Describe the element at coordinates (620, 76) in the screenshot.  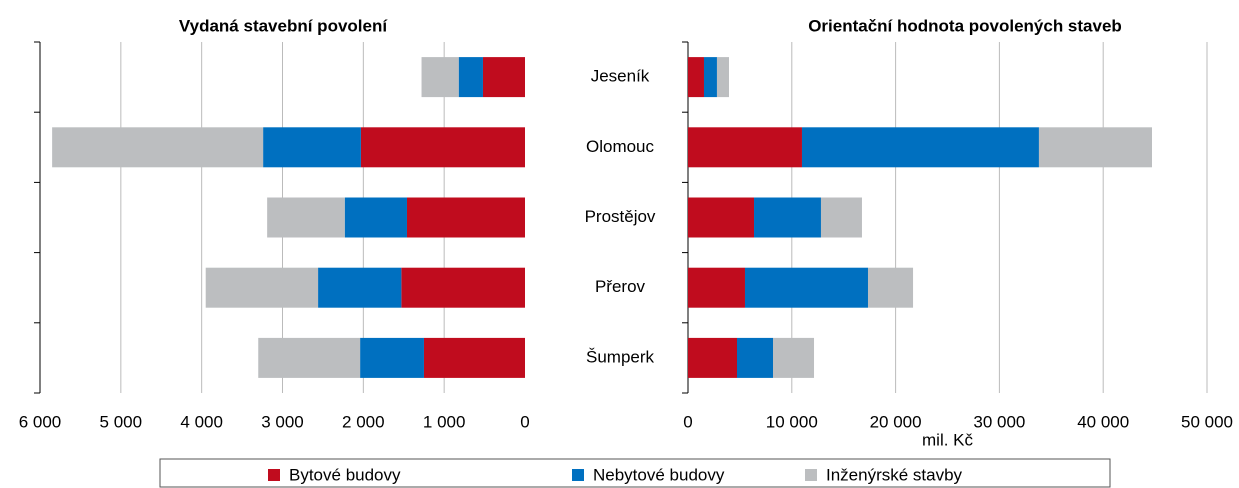
I see `category-label: Jeseník` at that location.